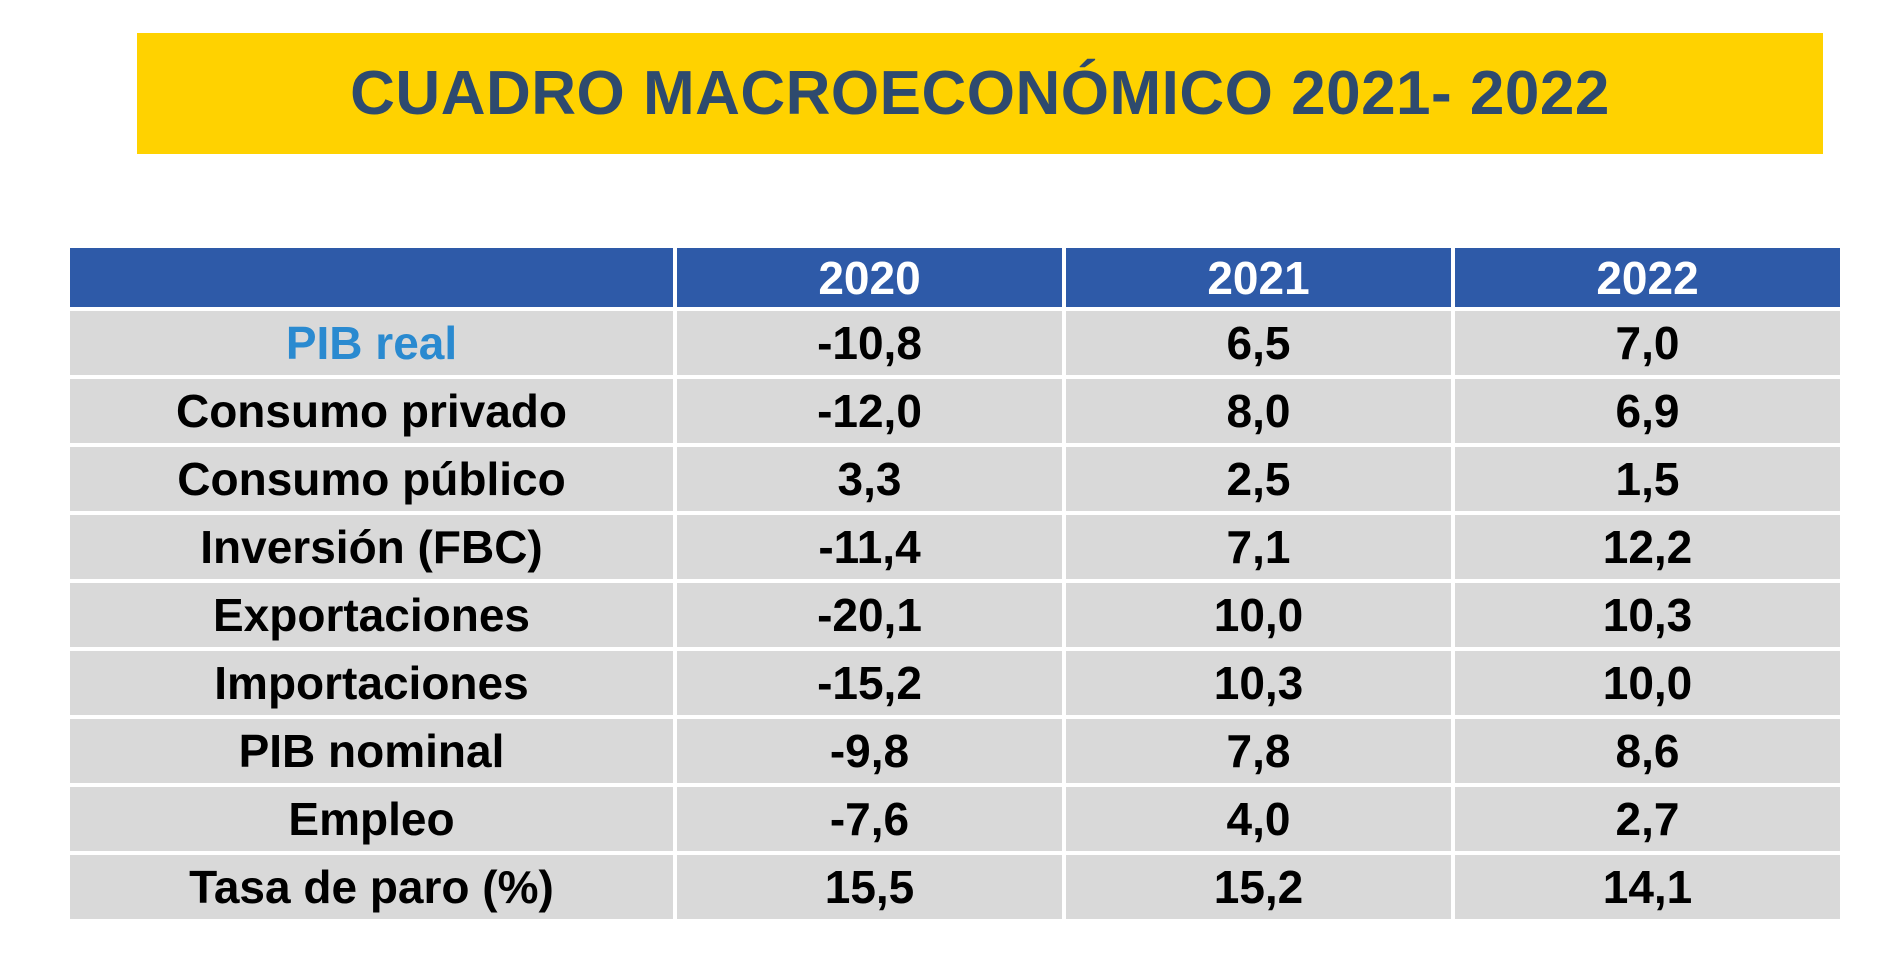 Image resolution: width=1900 pixels, height=965 pixels. Describe the element at coordinates (869, 751) in the screenshot. I see `table-cell: -9,8` at that location.